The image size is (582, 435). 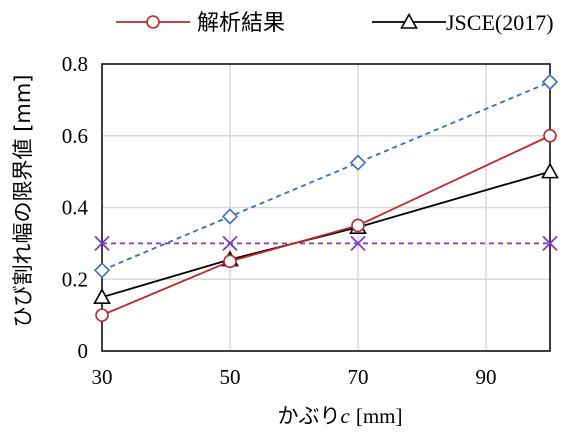 I want to click on legend-item: 解析結果, so click(x=200, y=23).